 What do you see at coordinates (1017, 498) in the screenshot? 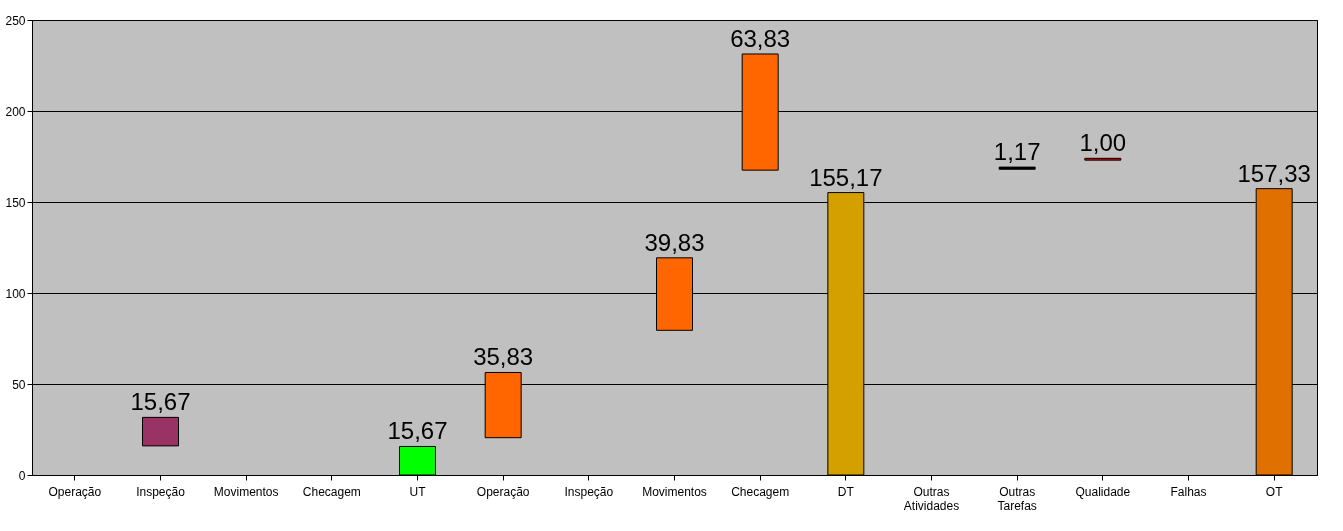
I see `x-tick-label: Outras Tarefas` at bounding box center [1017, 498].